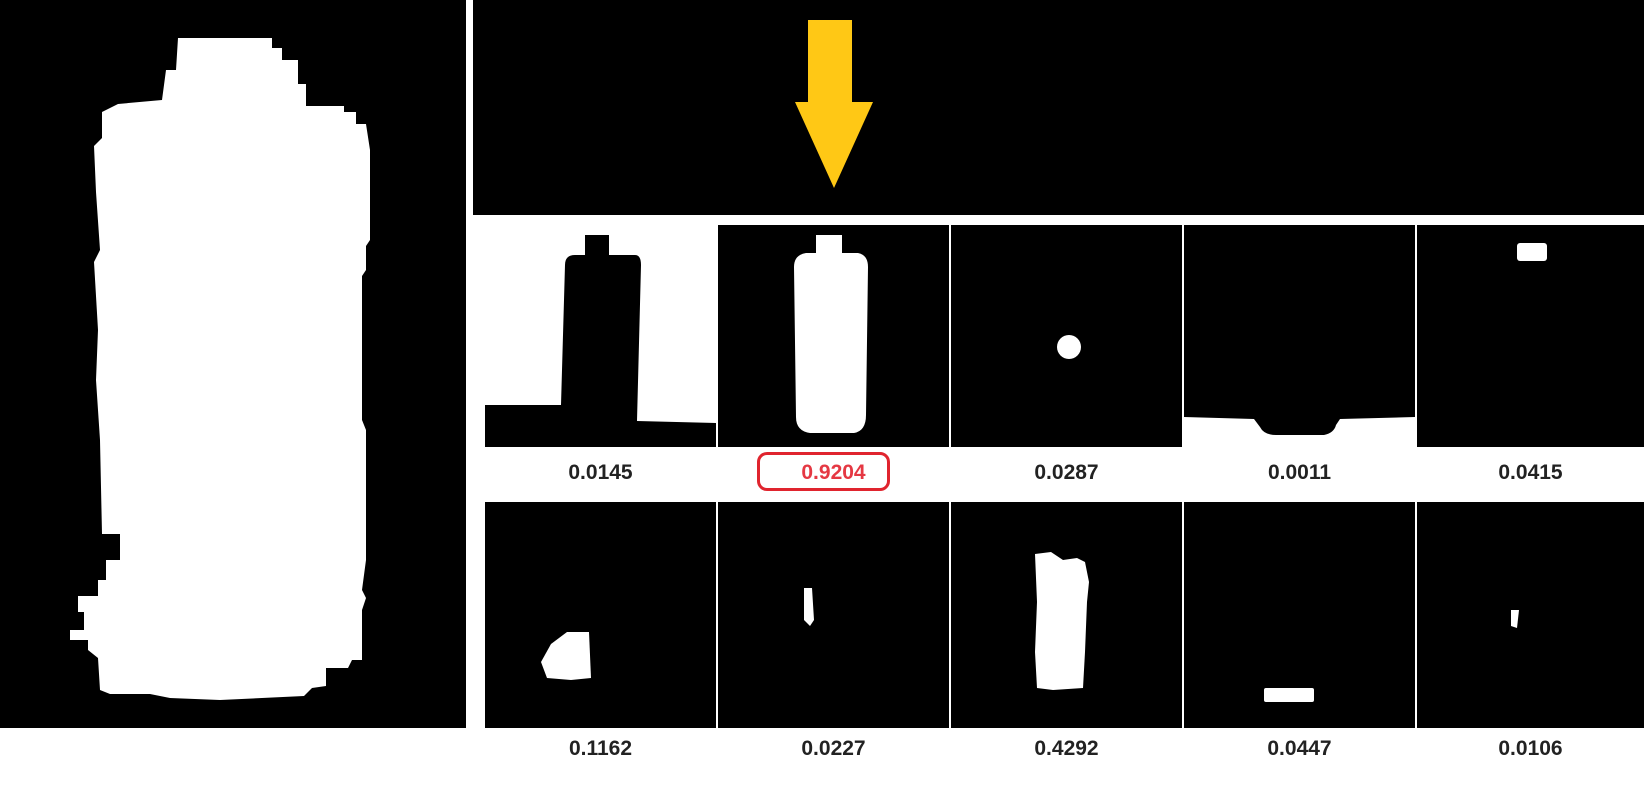 The image size is (1644, 793). Describe the element at coordinates (1066, 748) in the screenshot. I see `score-r2-3: 0.4292` at that location.